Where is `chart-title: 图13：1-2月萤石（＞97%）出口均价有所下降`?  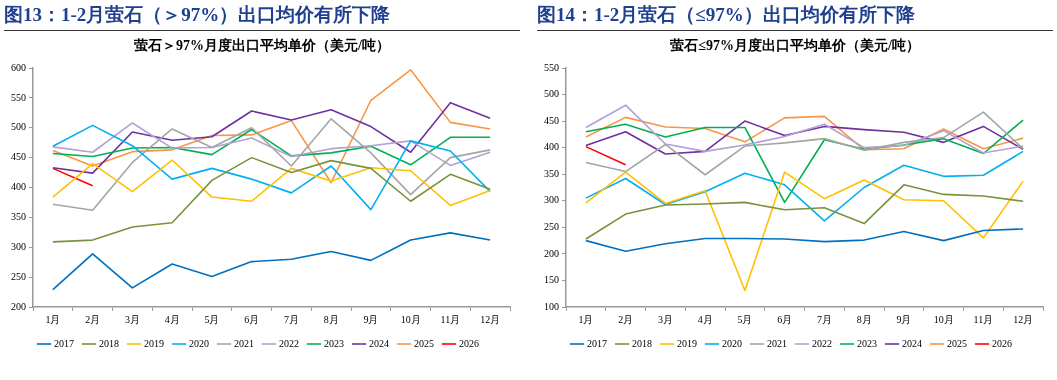 chart-title: 图13：1-2月萤石（＞97%）出口均价有所下降 is located at coordinates (262, 15).